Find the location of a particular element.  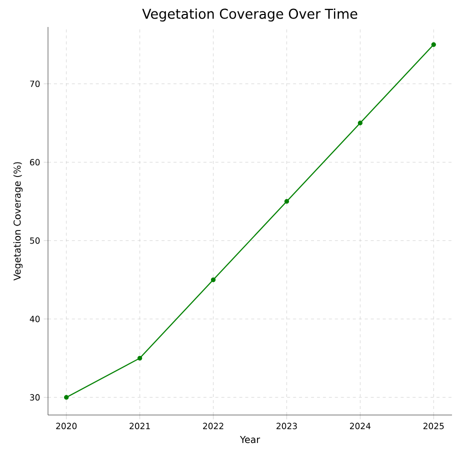

y-tick-label: 30 is located at coordinates (35, 397).